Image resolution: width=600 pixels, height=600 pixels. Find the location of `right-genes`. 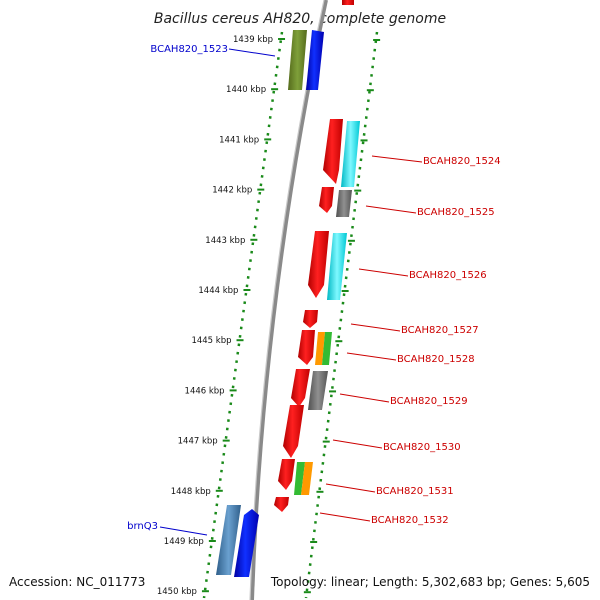

right-genes is located at coordinates (317, 315).